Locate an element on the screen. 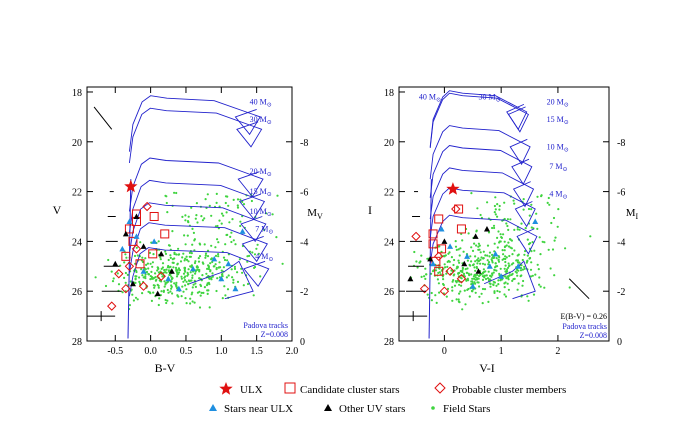  y2-tick-label: -6 is located at coordinates (304, 193).